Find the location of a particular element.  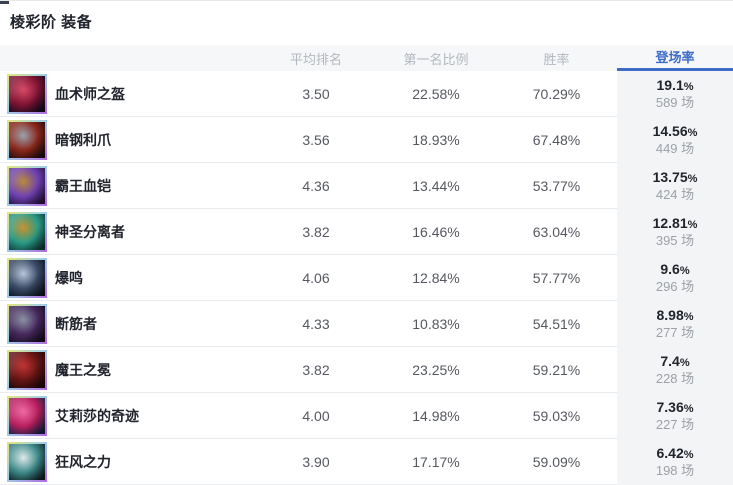

item-cell: 爆鸣 is located at coordinates (128, 278).